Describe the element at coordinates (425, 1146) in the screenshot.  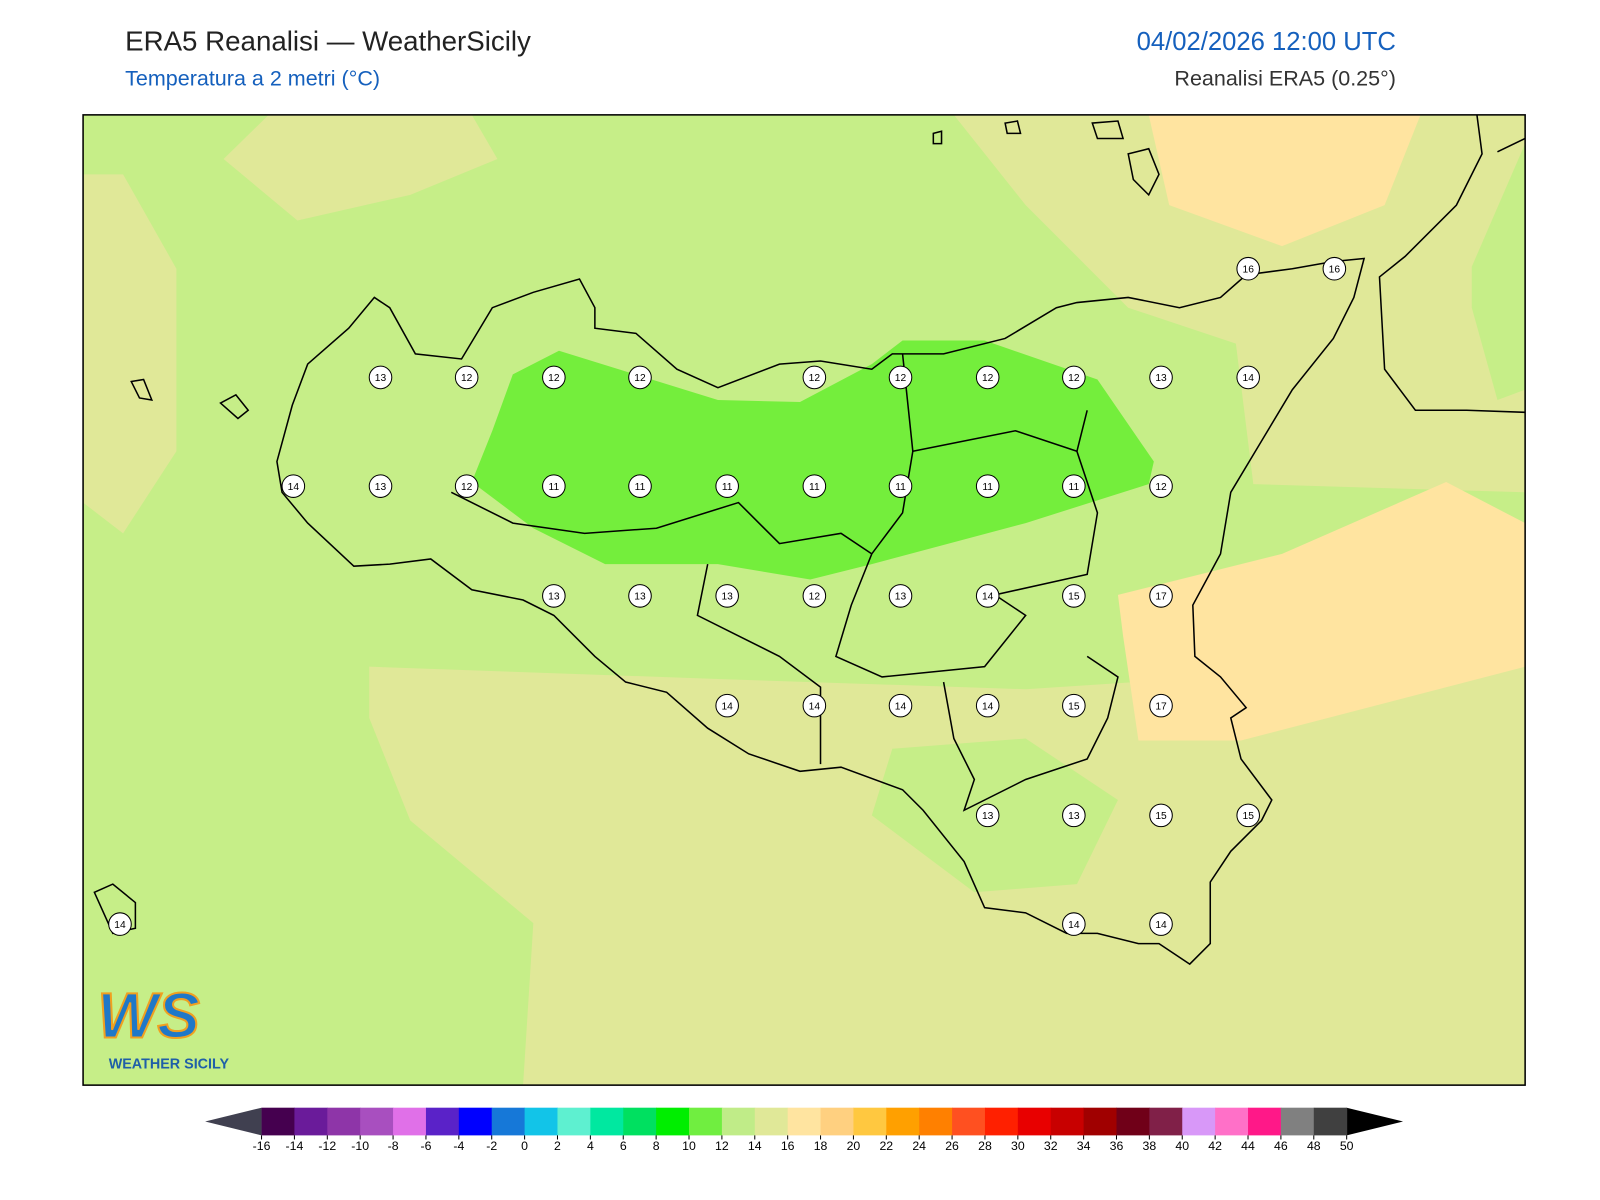
I see `colorbar-tick-label: -6` at that location.